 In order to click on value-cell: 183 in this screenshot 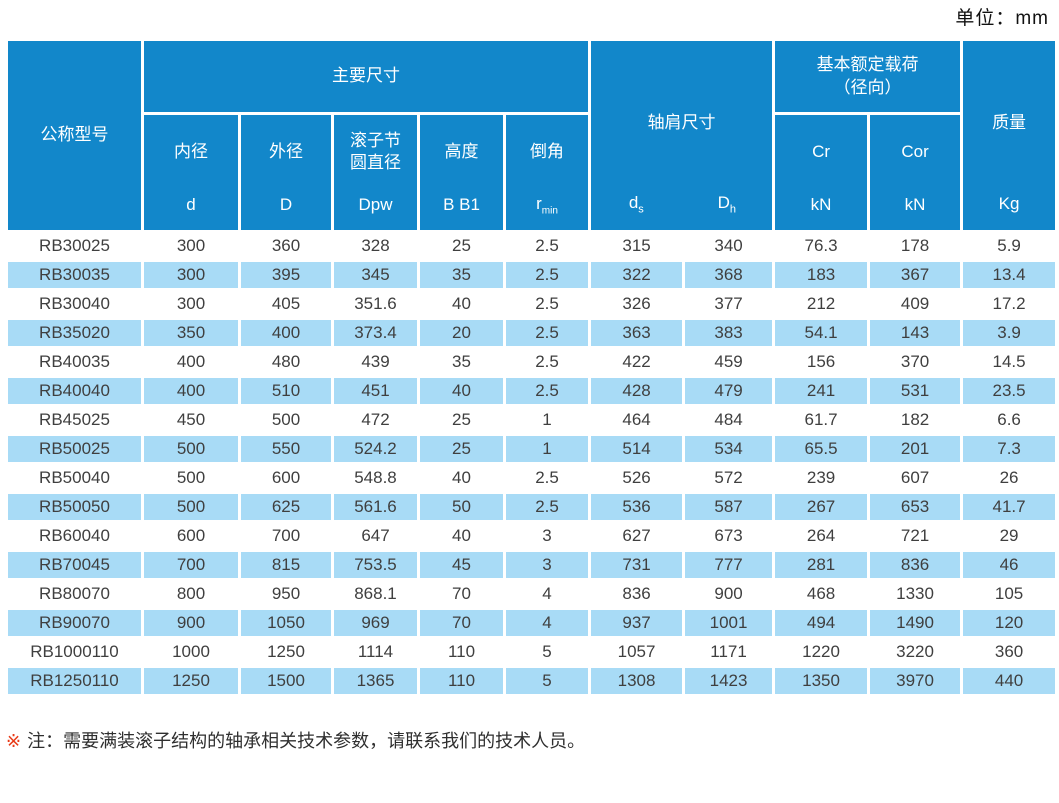, I will do `click(821, 275)`.